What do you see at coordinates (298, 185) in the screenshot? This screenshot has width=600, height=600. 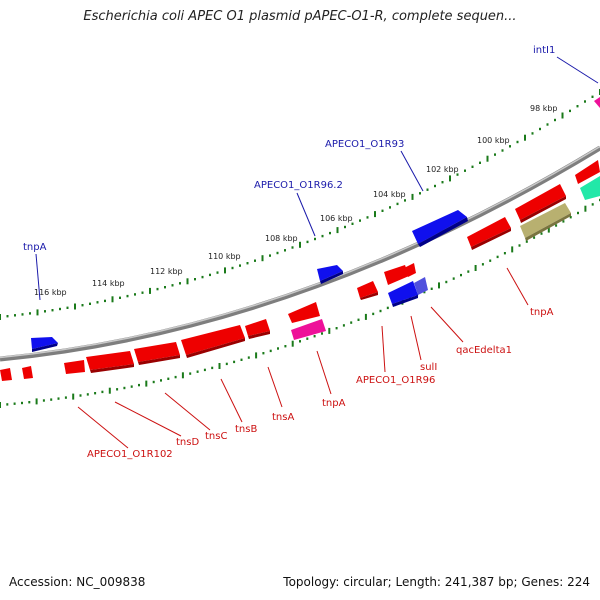 I see `label-APECO1_O1R96.2: APECO1_O1R96.2` at bounding box center [298, 185].